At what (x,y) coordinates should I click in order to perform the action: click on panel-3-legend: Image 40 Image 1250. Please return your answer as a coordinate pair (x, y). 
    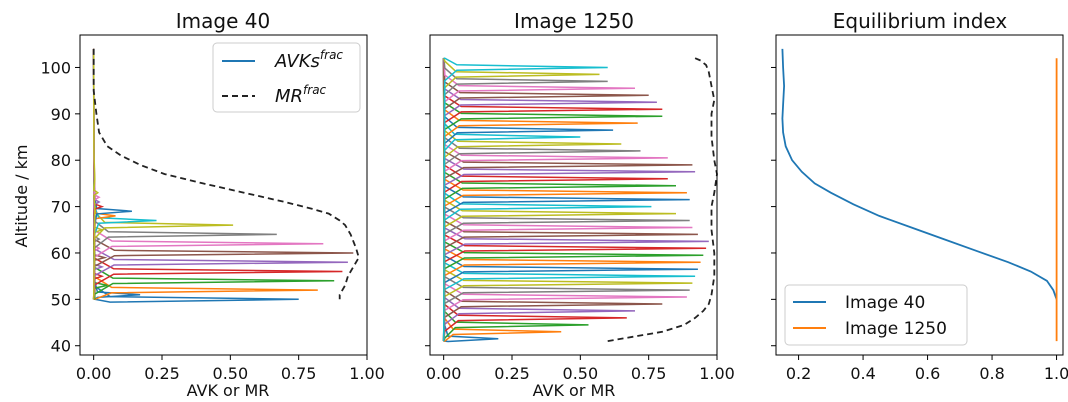
    Looking at the image, I should click on (876, 315).